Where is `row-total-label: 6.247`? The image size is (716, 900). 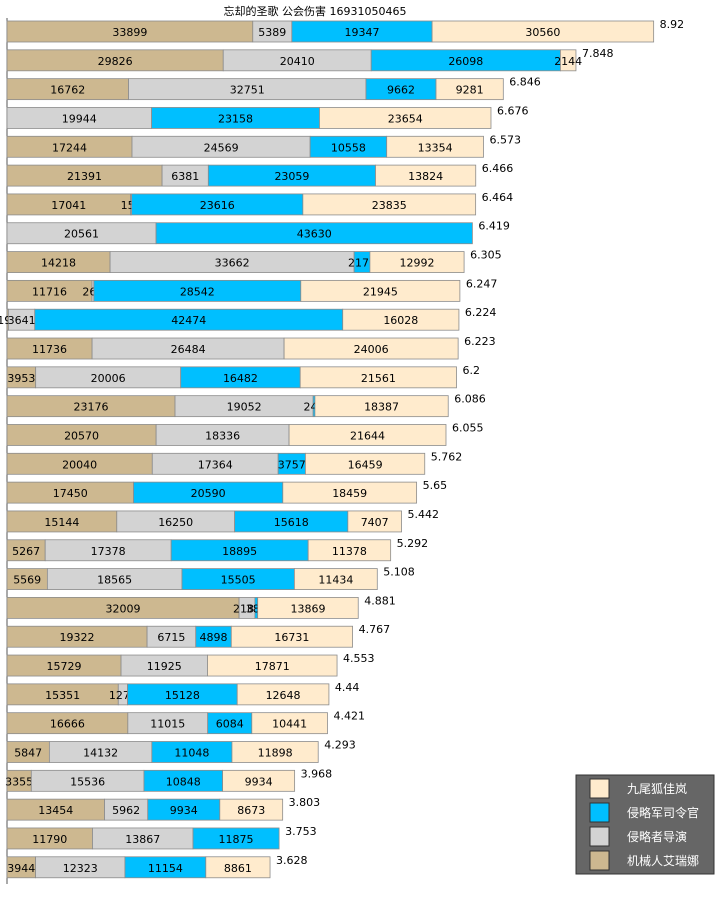 row-total-label: 6.247 is located at coordinates (482, 283).